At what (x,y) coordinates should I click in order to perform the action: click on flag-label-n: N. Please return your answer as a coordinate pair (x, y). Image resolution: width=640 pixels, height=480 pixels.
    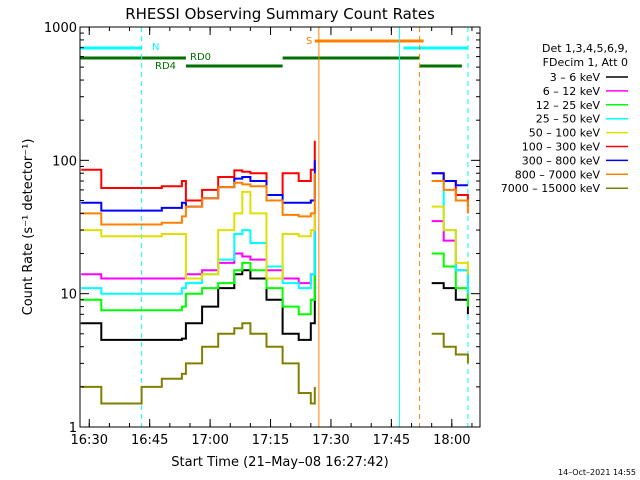
    Looking at the image, I should click on (155, 47).